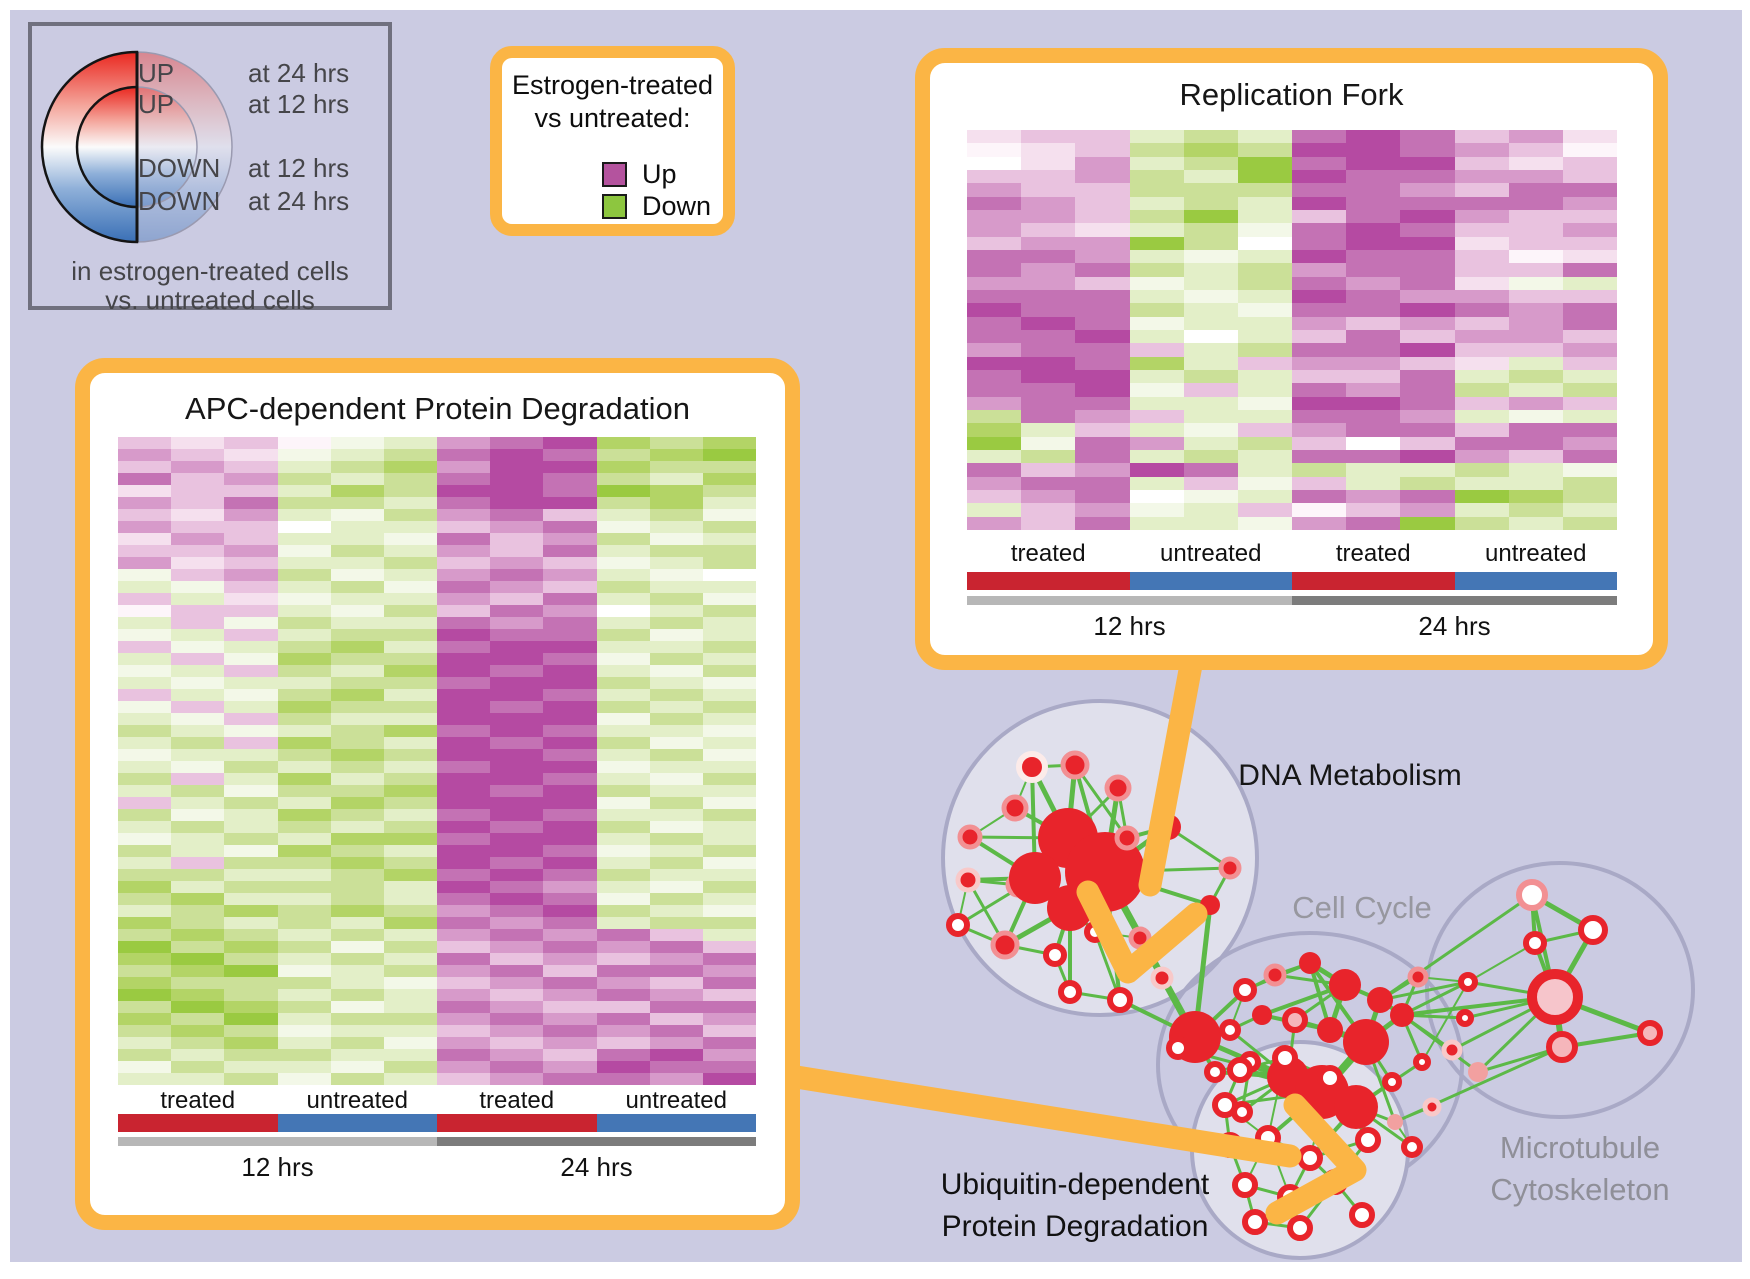 Image resolution: width=1750 pixels, height=1279 pixels. I want to click on sample-label: treated, so click(1373, 553).